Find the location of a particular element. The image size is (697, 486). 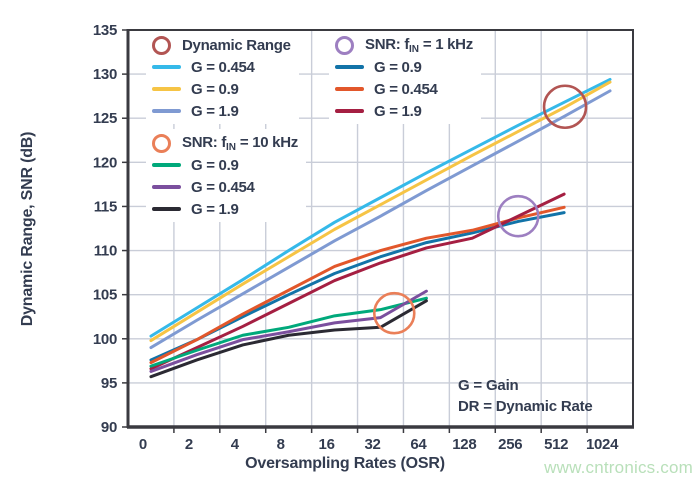

snr-10khz-circle is located at coordinates (394, 313).